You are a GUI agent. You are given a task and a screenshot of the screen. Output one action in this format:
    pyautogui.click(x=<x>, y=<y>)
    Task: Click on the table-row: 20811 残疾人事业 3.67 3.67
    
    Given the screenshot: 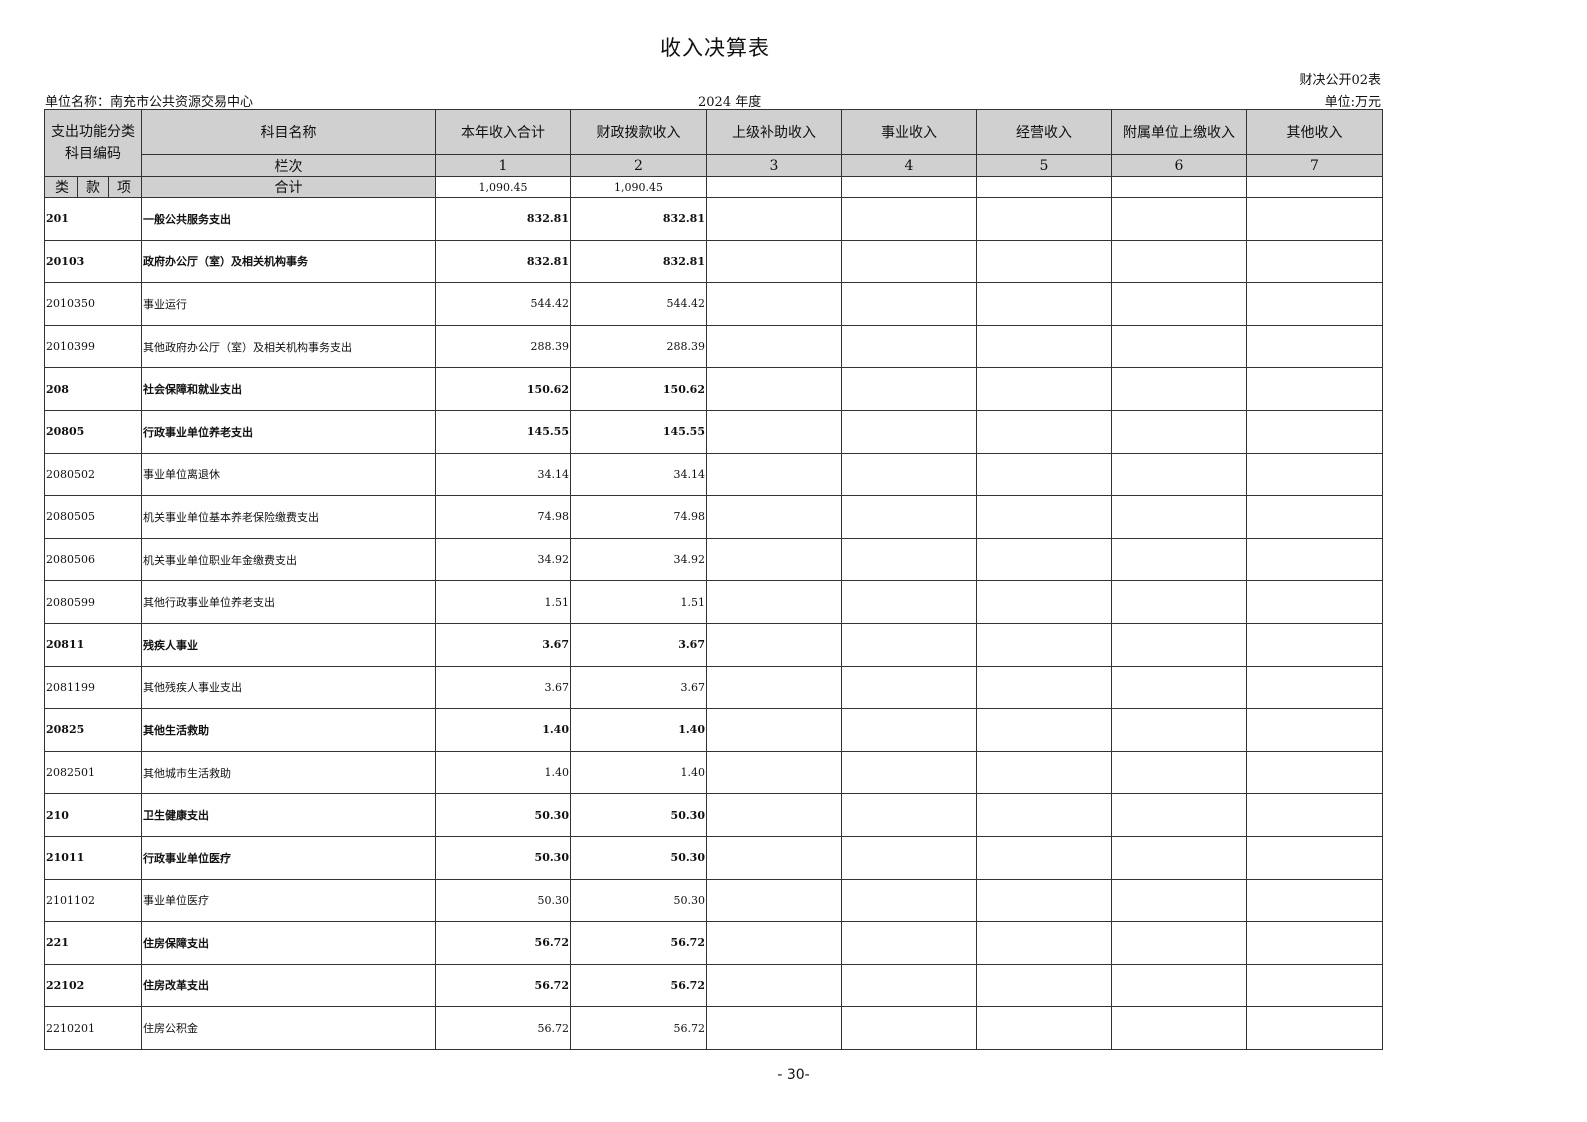 What is the action you would take?
    pyautogui.click(x=713, y=644)
    